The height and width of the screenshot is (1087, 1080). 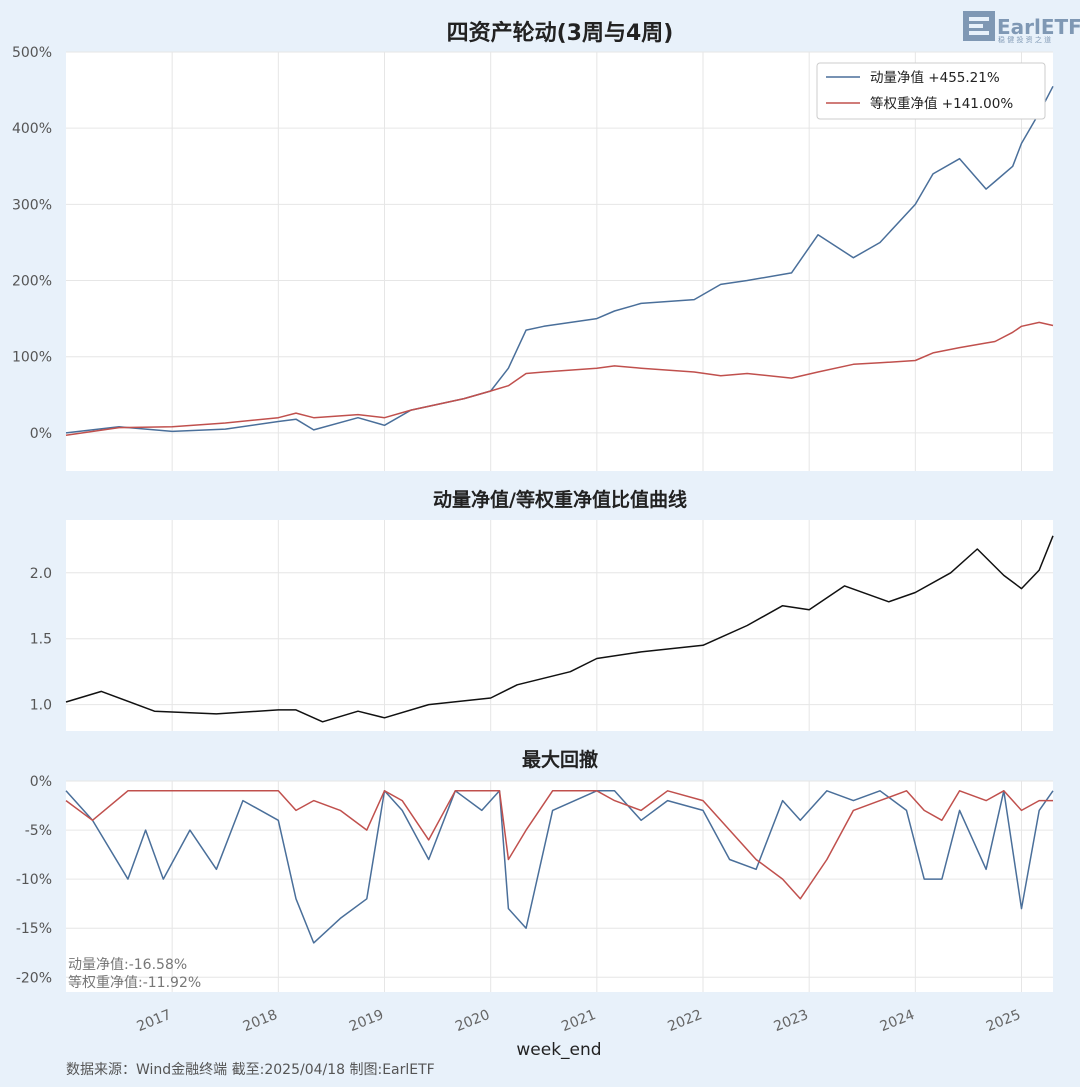 What do you see at coordinates (134, 982) in the screenshot?
I see `drawdown-annotation-equal: 等权重净值:-11.92%` at bounding box center [134, 982].